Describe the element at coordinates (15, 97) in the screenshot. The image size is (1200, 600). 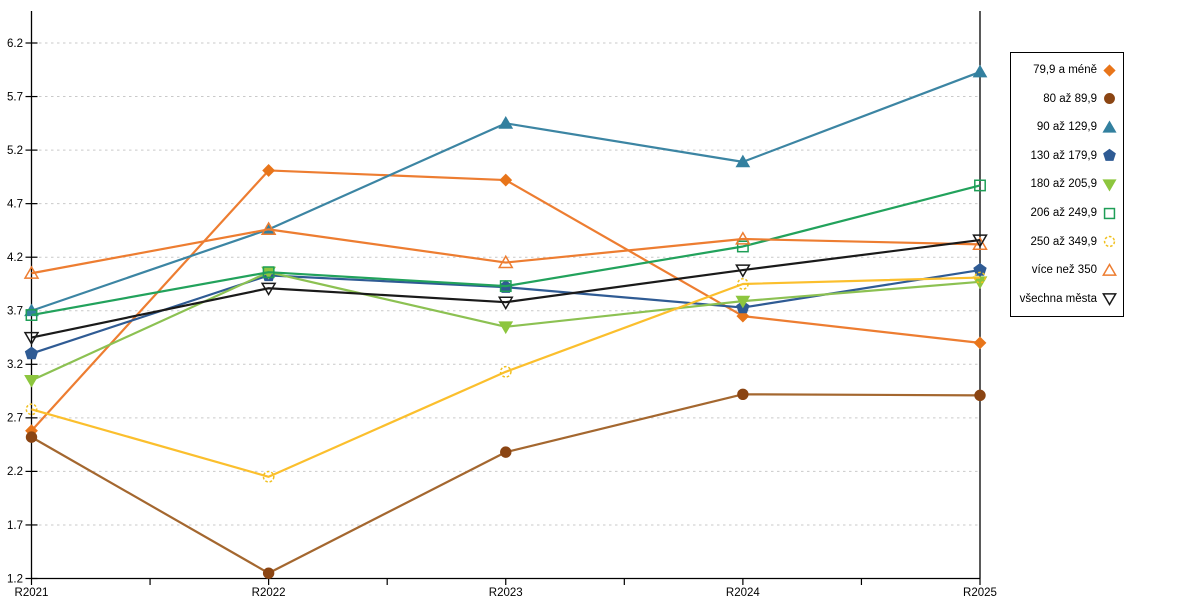
I see `y-tick-label: 5.7` at that location.